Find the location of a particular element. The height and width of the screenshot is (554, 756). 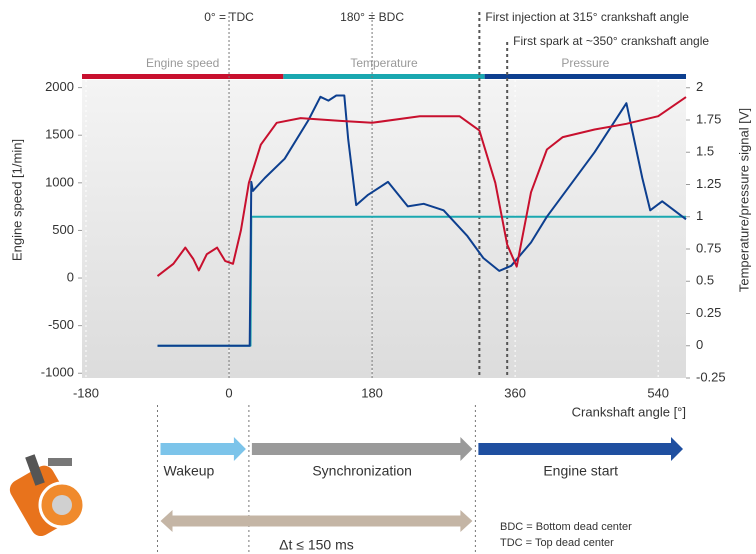

y2-tick-label: 1.5 is located at coordinates (705, 151).